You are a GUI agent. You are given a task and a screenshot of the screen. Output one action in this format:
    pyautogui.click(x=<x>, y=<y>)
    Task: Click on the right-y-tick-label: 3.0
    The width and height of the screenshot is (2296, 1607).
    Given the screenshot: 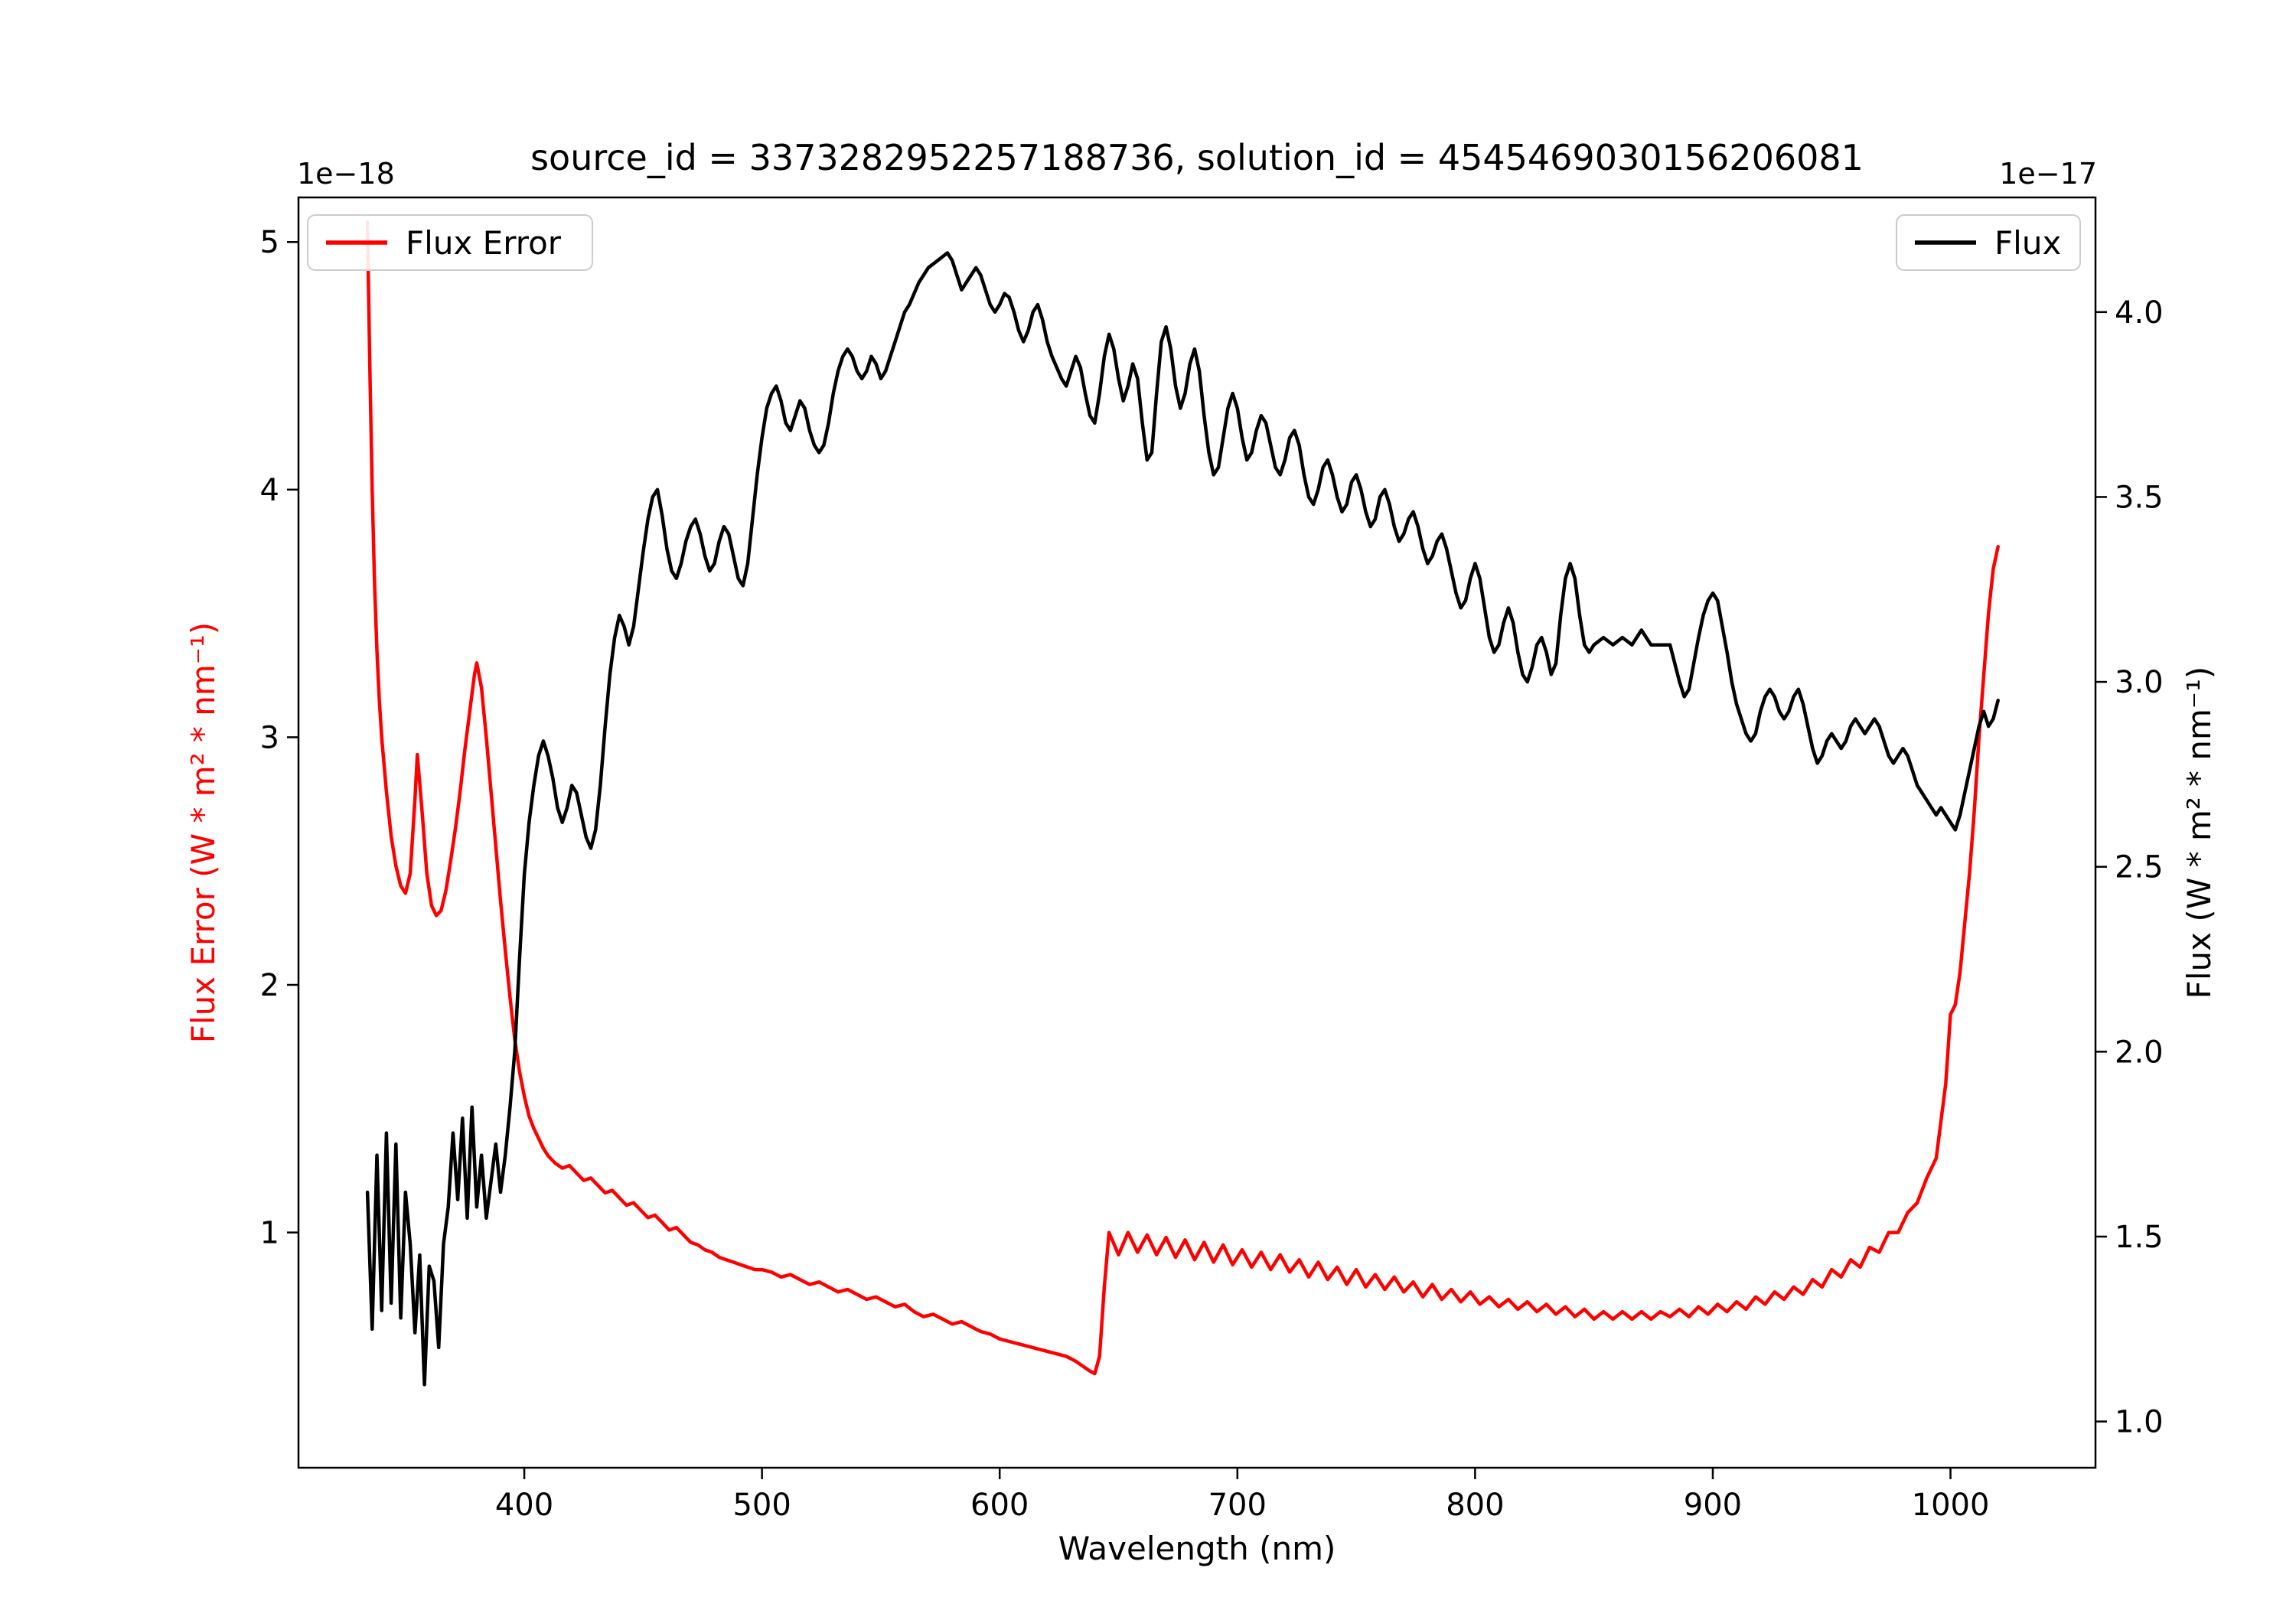 What is the action you would take?
    pyautogui.click(x=2139, y=682)
    